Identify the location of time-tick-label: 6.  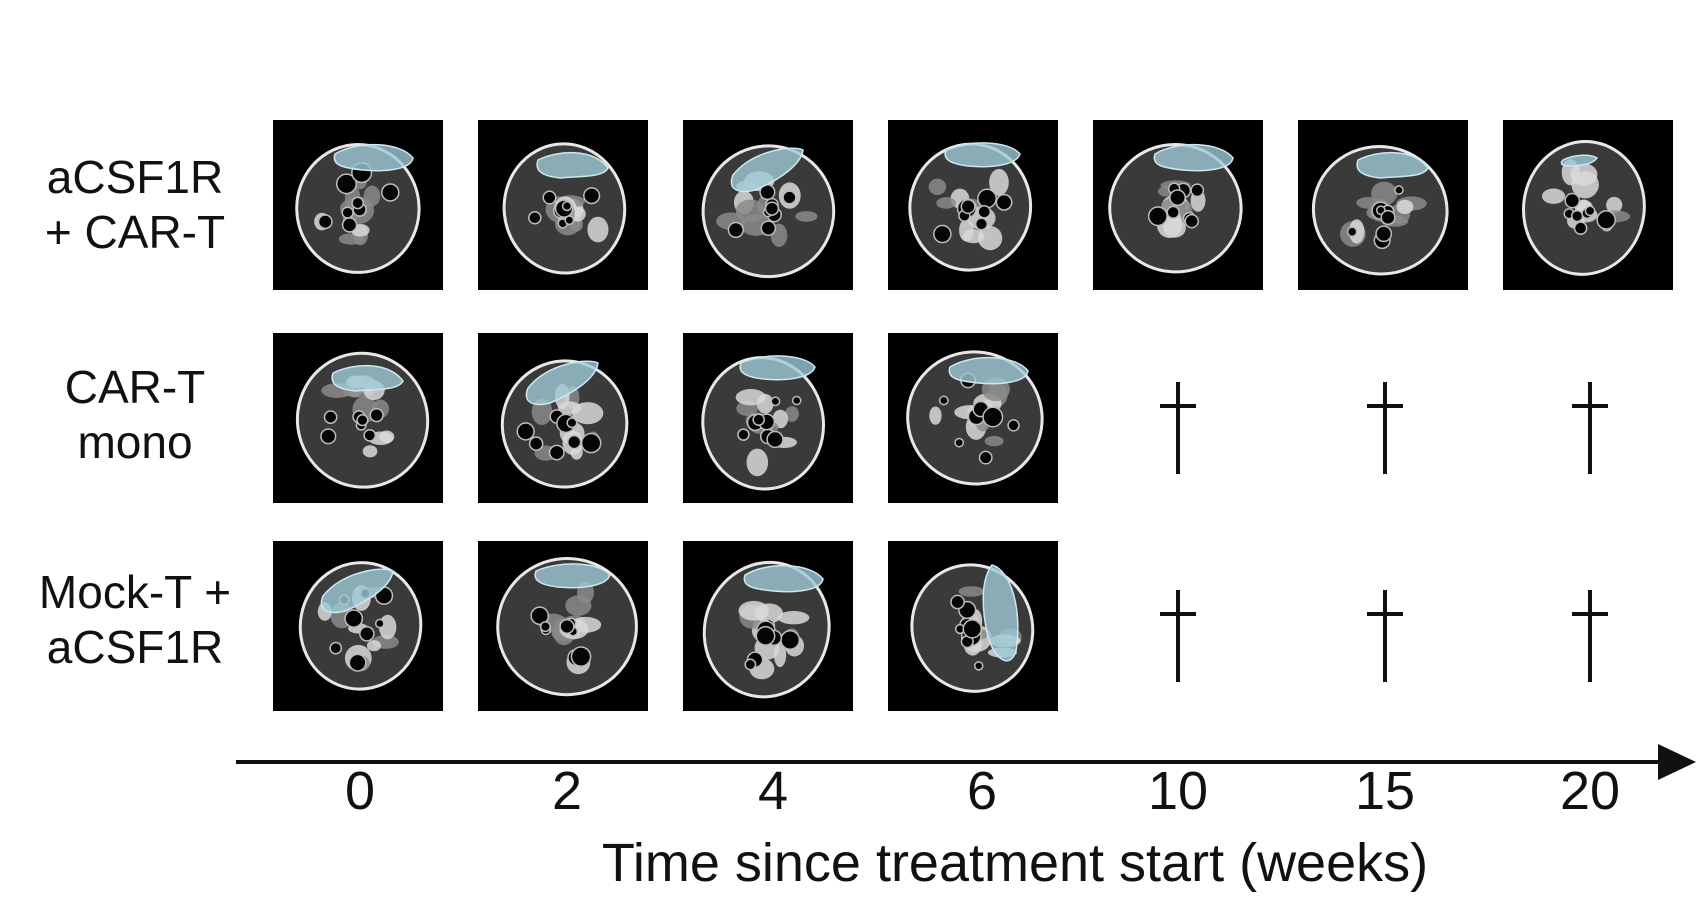
(982, 791).